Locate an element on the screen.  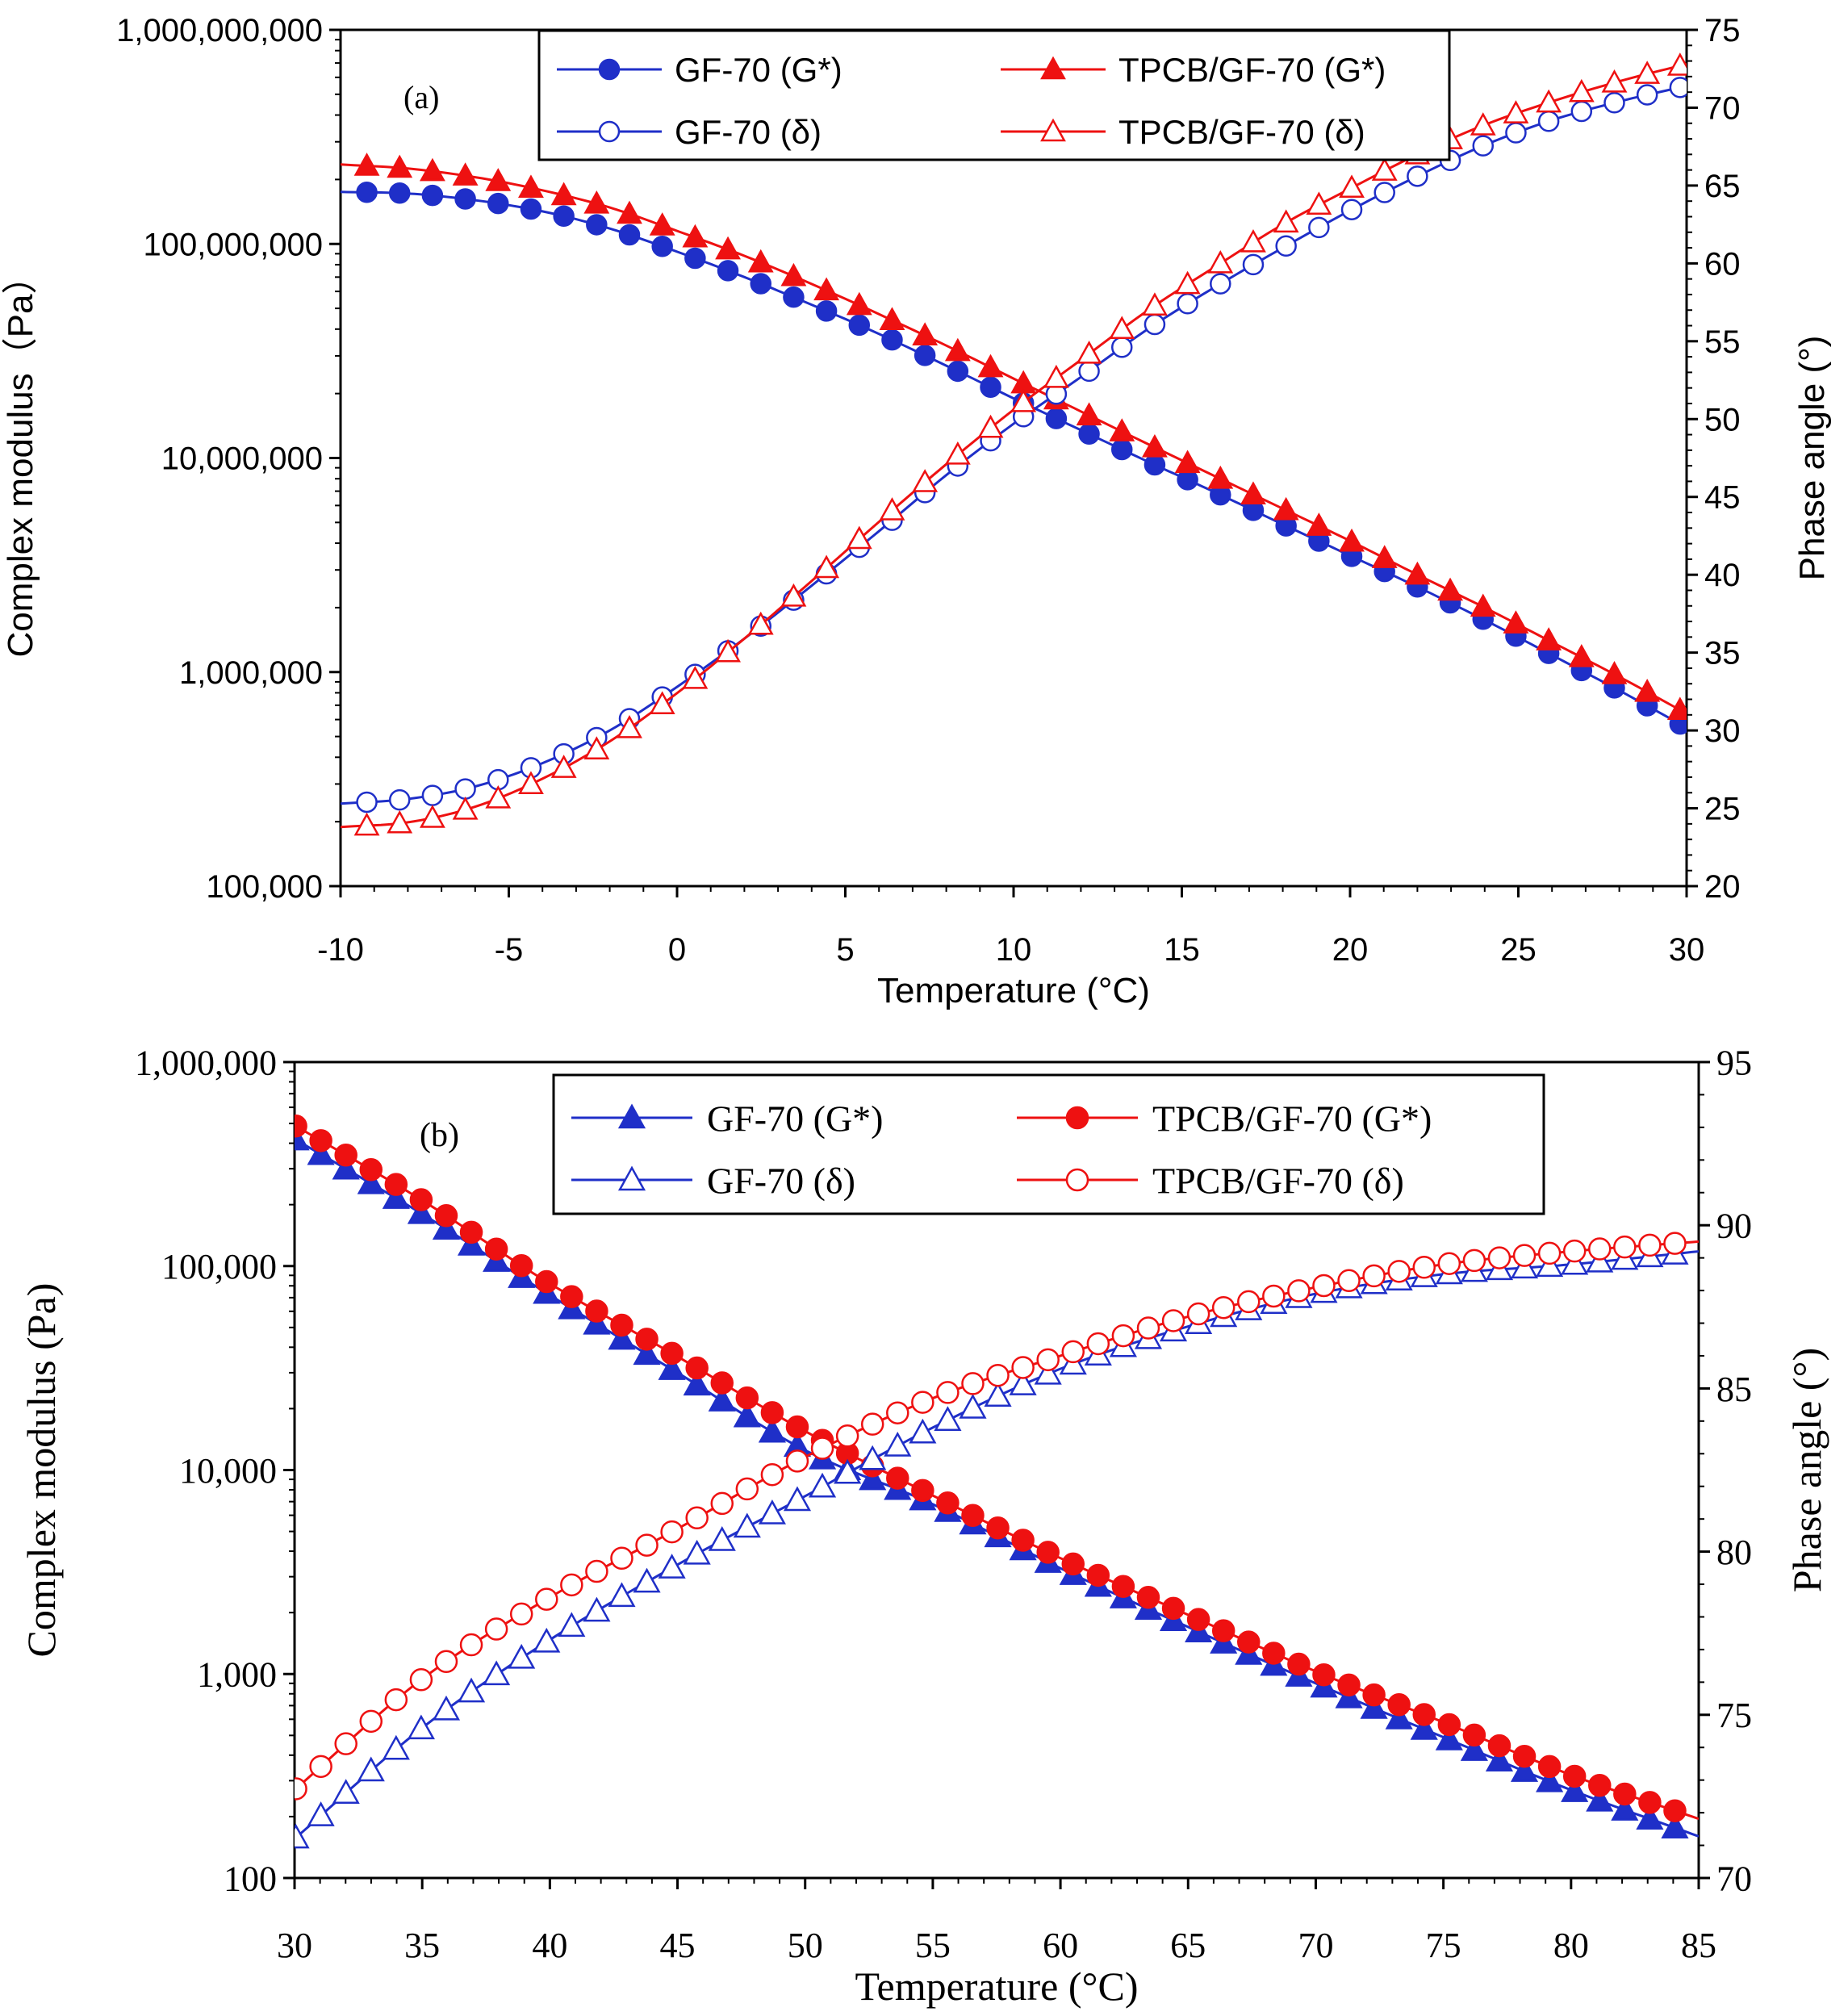
legend-item: TPCB/GF-70 (G*) is located at coordinates (1224, 1119).